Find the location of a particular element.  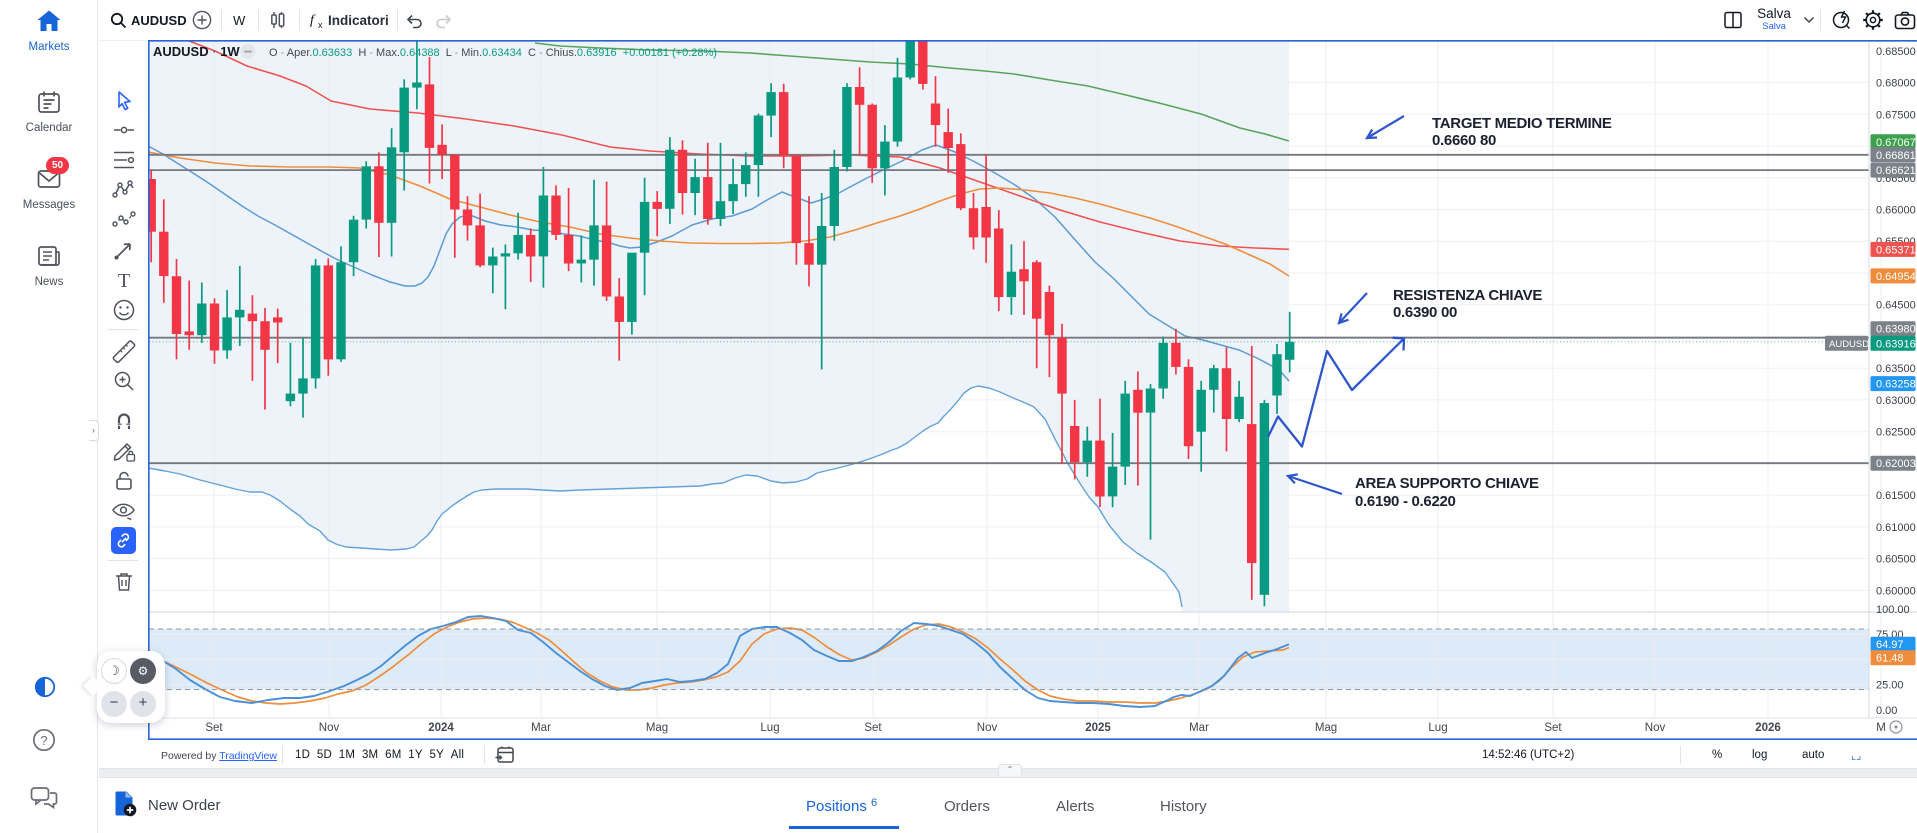

svg-text: 0.65371 is located at coordinates (1896, 250).